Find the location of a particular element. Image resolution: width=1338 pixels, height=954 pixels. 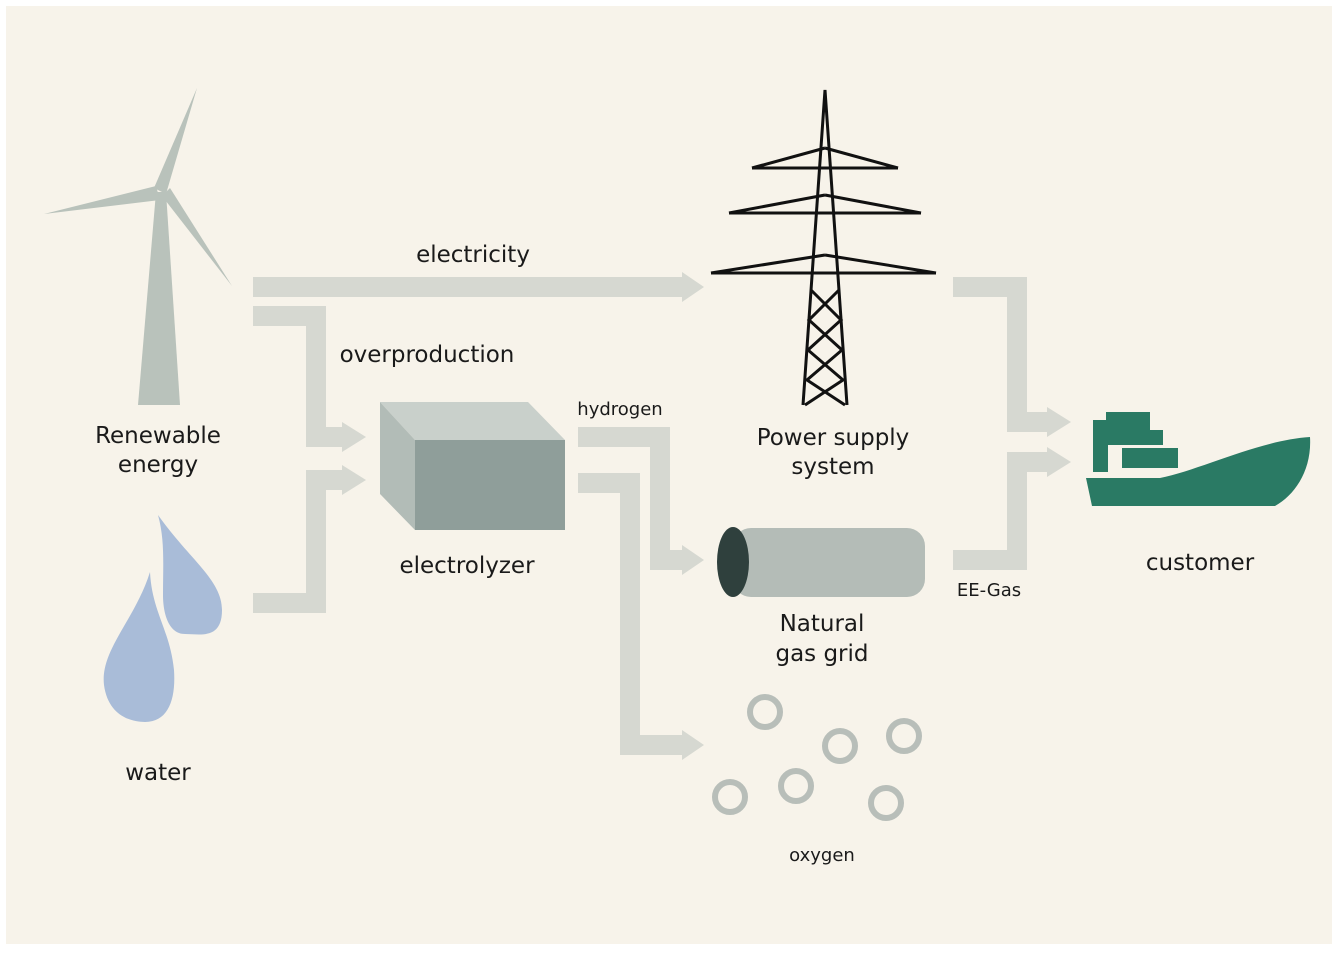

node-label: electrolyzer is located at coordinates (467, 566).